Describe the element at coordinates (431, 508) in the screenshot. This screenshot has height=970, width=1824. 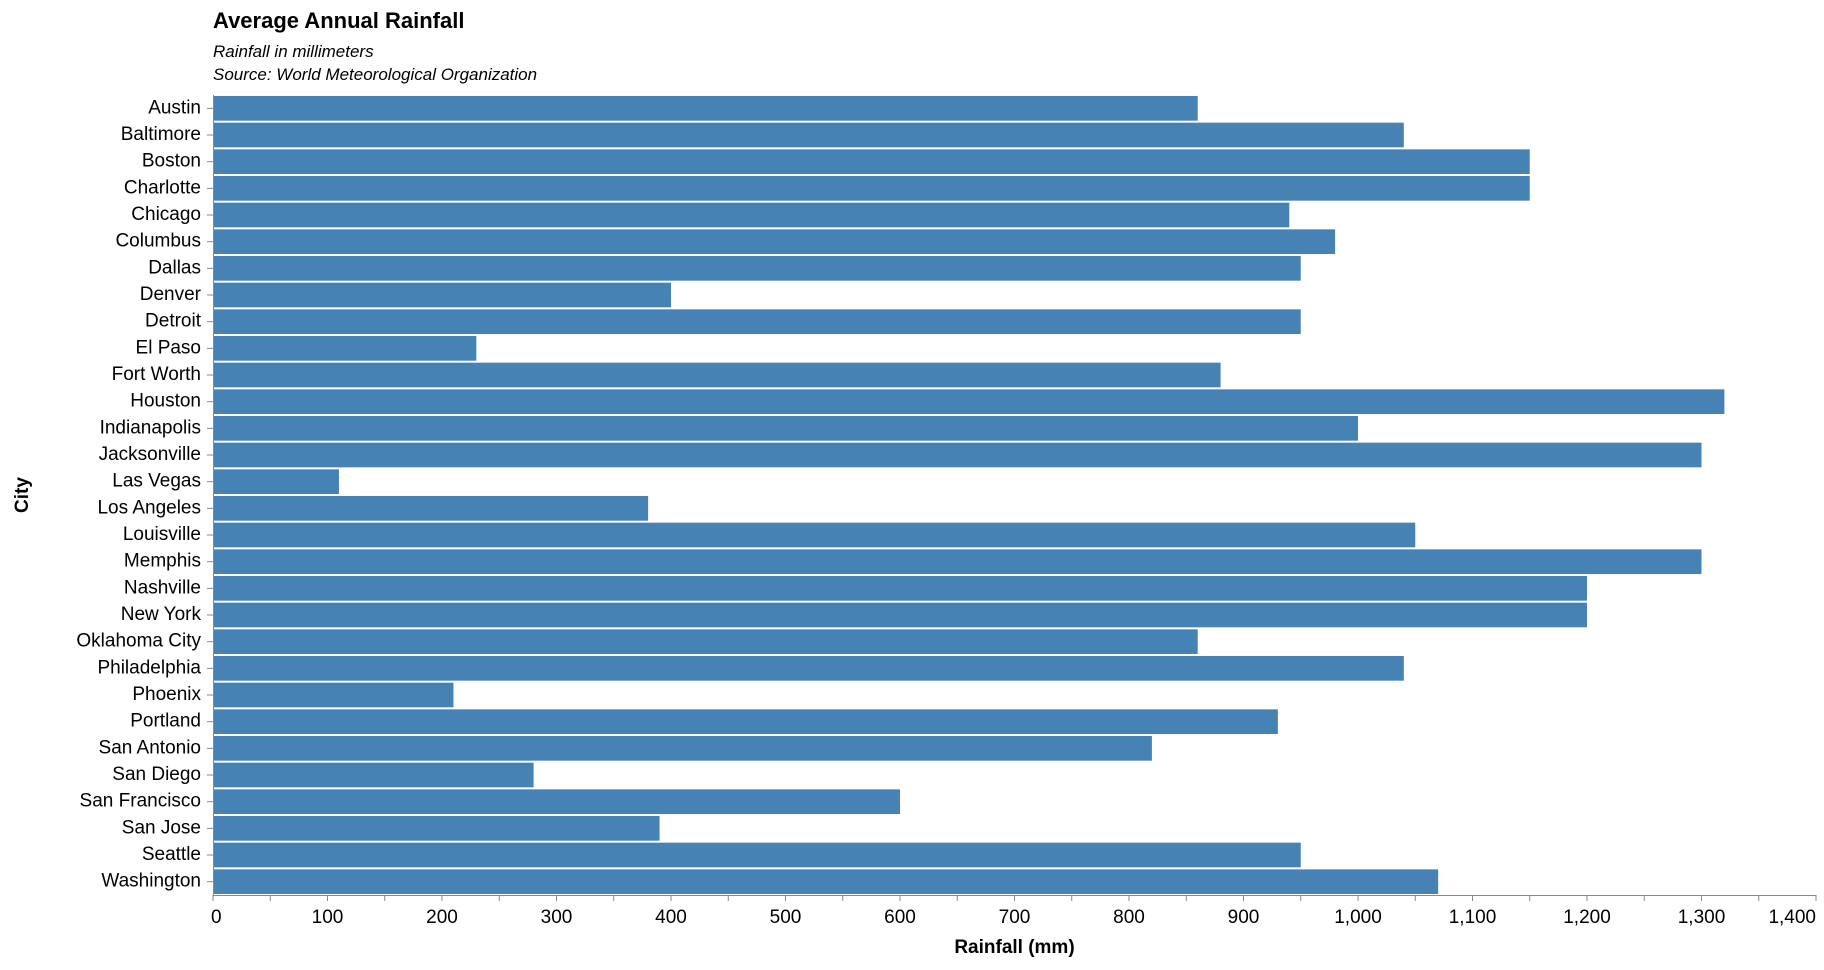
I see `bar-los-angeles` at that location.